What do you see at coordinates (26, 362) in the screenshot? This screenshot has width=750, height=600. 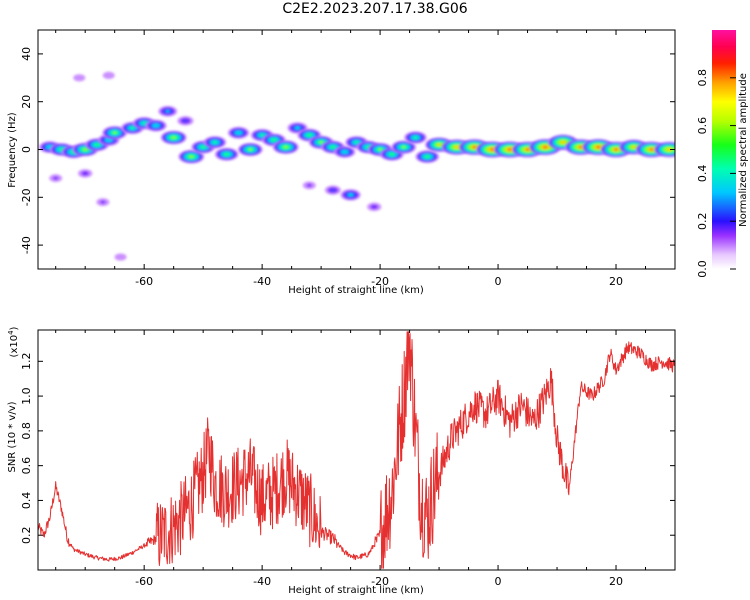 I see `y-tick-label: 1.2` at bounding box center [26, 362].